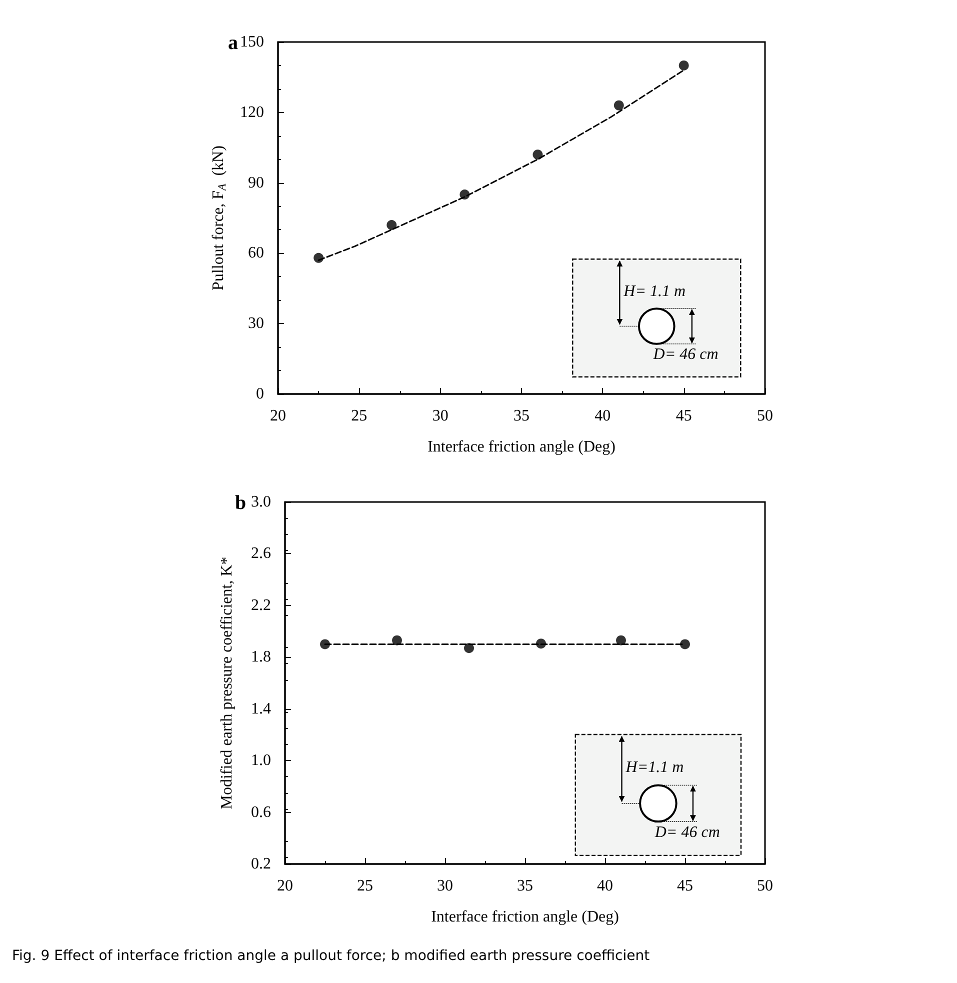 The width and height of the screenshot is (957, 983). Describe the element at coordinates (655, 767) in the screenshot. I see `annotation: H=1.1 m` at that location.